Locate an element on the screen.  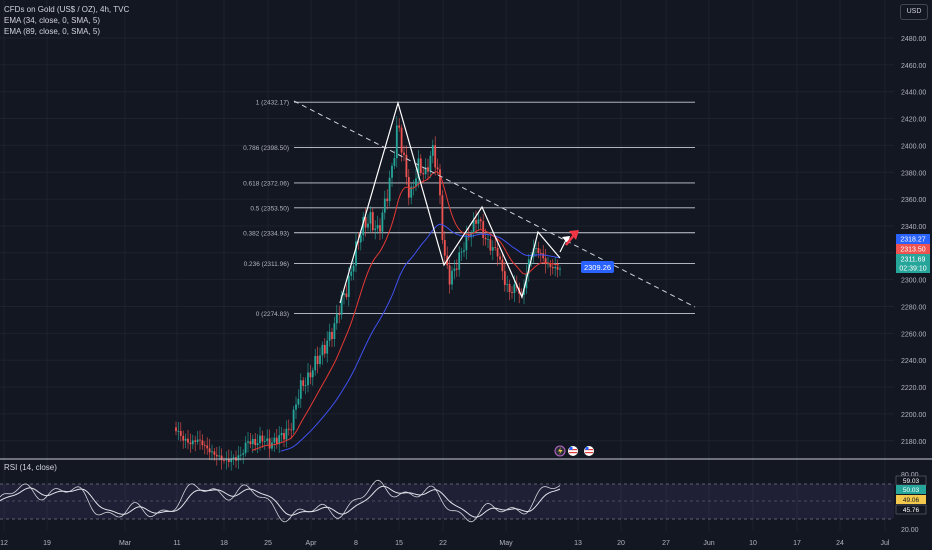
rsi-smoothed-line is located at coordinates (280, 501).